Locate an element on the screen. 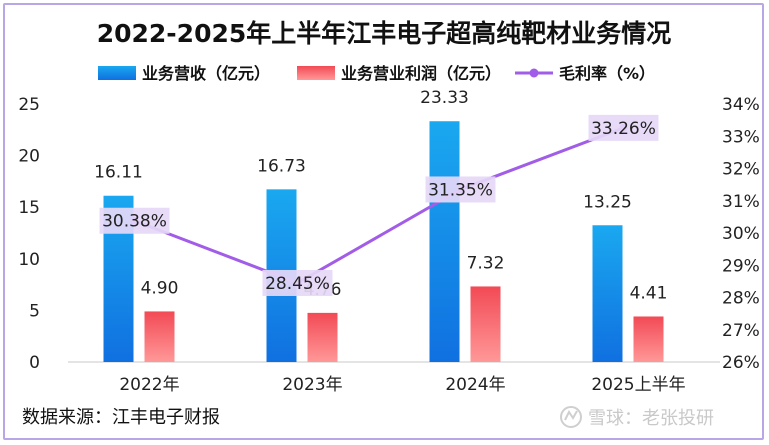  right-axis-tick-label: 26% is located at coordinates (741, 363).